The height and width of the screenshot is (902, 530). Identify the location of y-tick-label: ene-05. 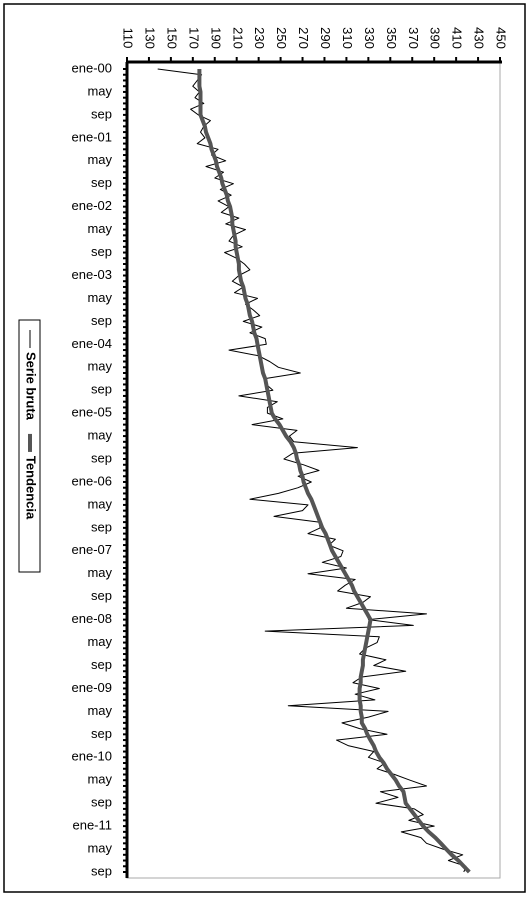
(92, 412).